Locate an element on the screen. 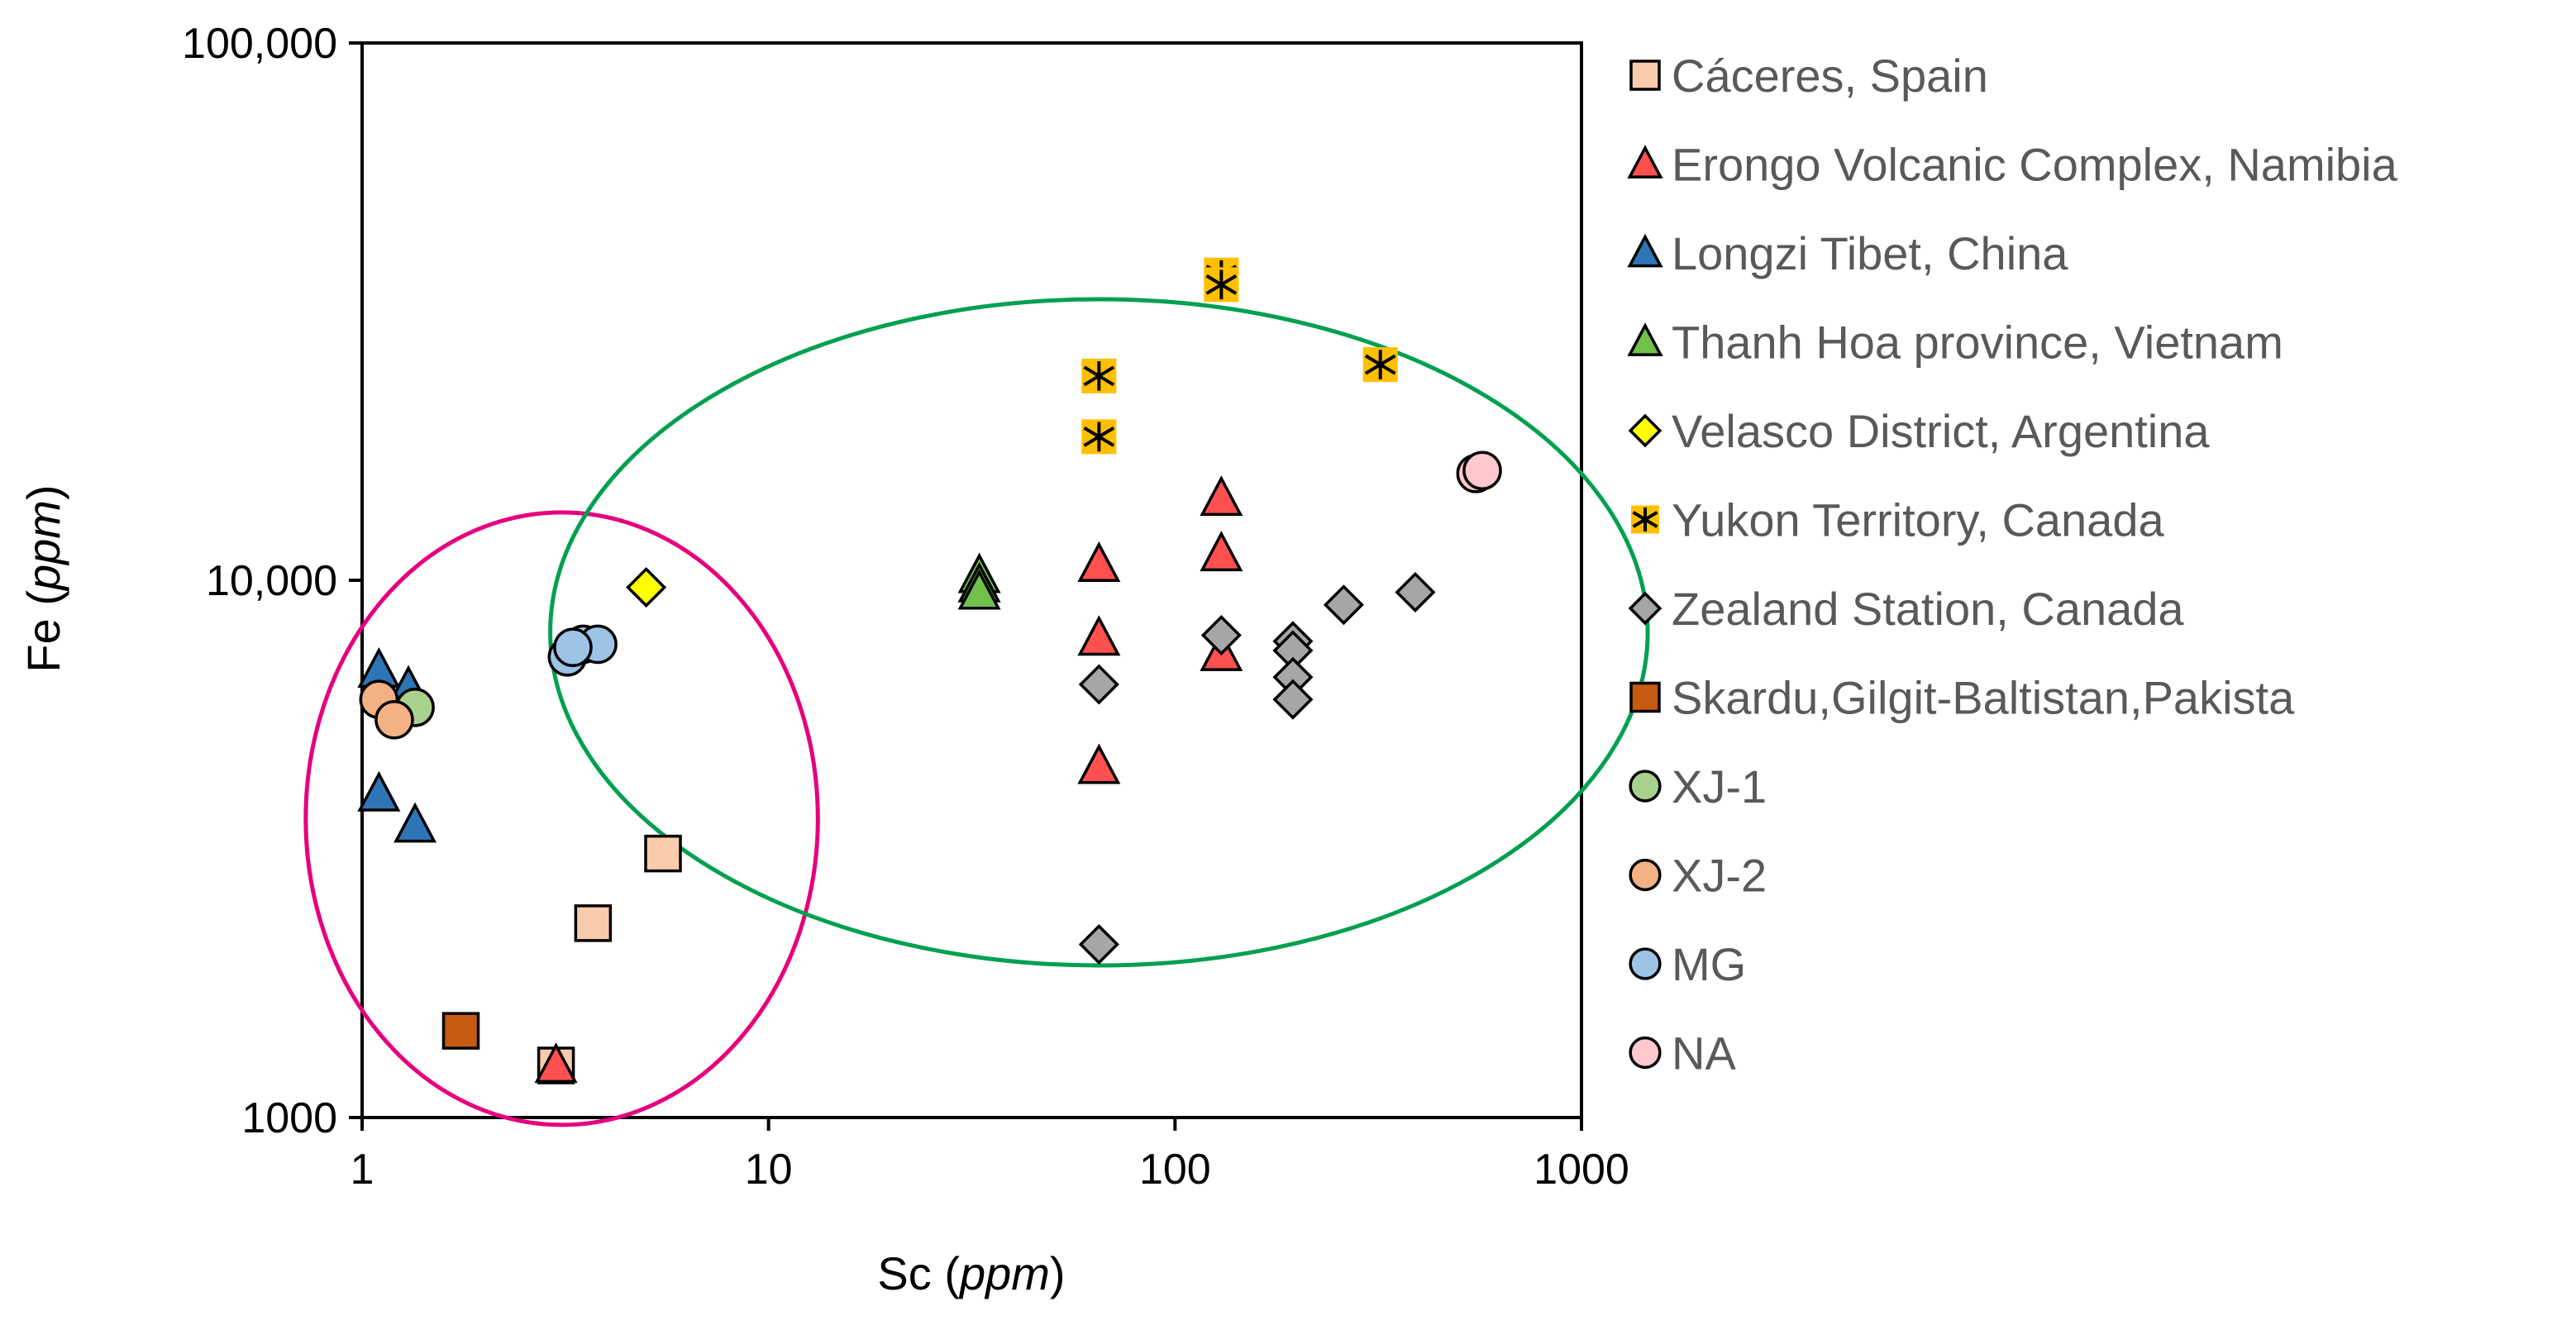  x-tick-label: 100 is located at coordinates (1175, 1170).